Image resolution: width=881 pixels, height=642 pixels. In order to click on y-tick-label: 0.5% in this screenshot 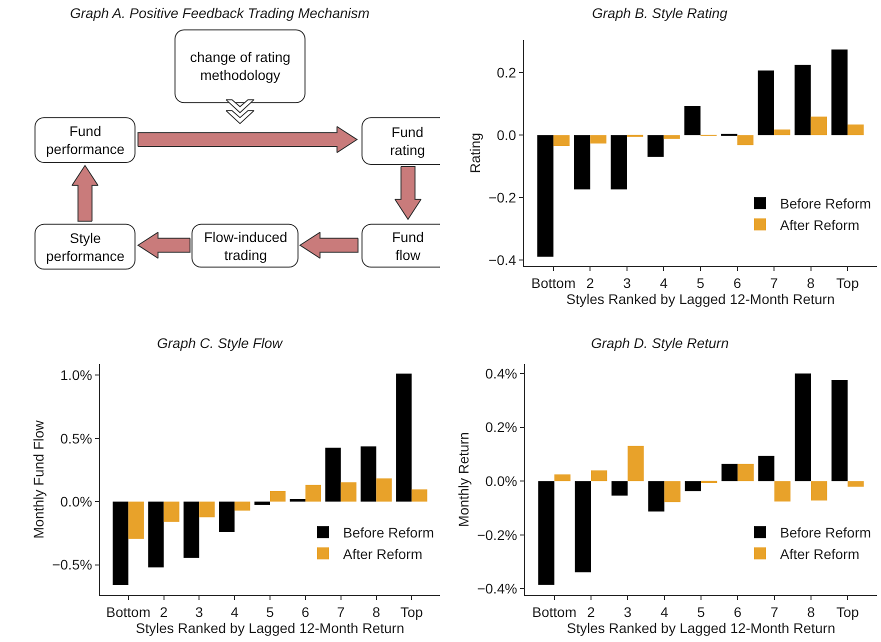, I will do `click(76, 438)`.